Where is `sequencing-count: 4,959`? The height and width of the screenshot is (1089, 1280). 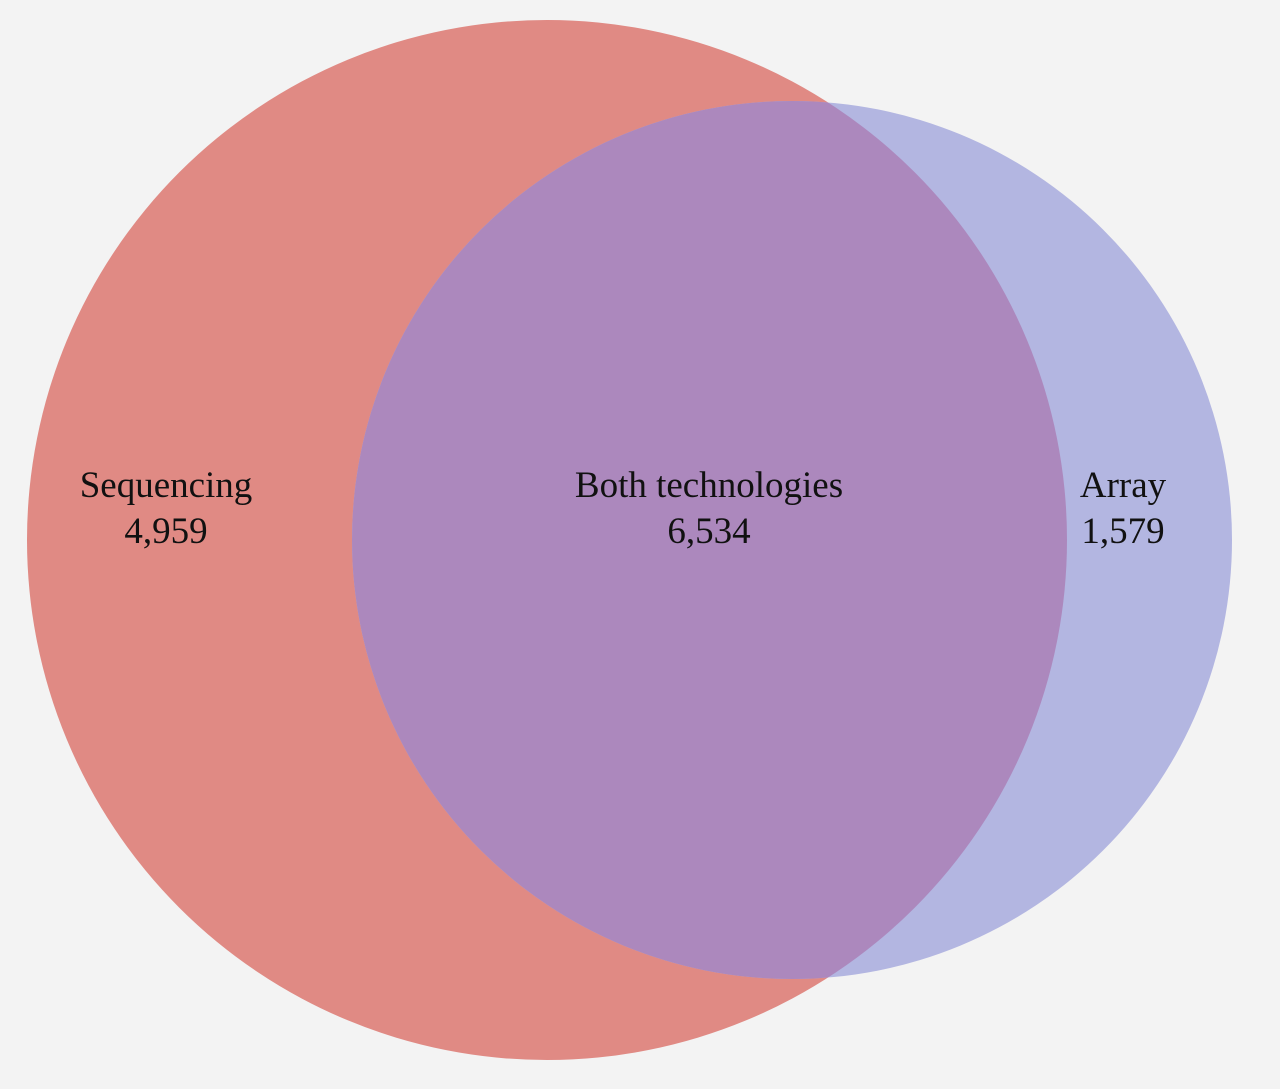
sequencing-count: 4,959 is located at coordinates (165, 531).